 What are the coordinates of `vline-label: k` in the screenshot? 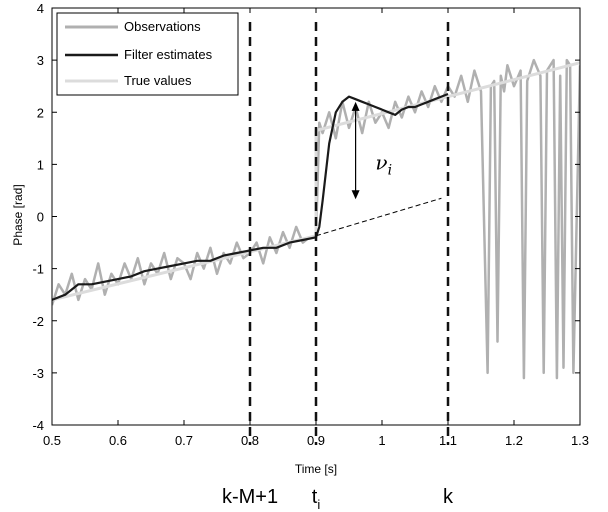 It's located at (448, 497).